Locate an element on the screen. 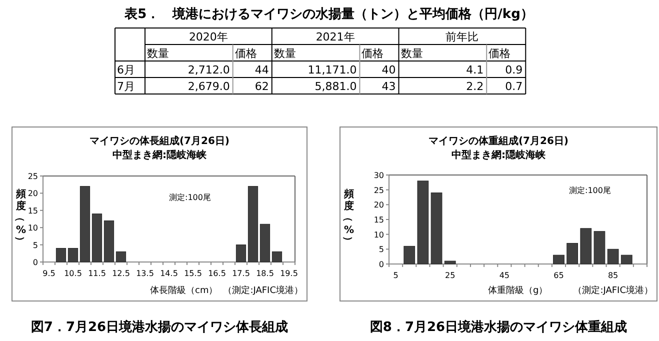 The width and height of the screenshot is (659, 341). category-label: 6月 is located at coordinates (126, 70).